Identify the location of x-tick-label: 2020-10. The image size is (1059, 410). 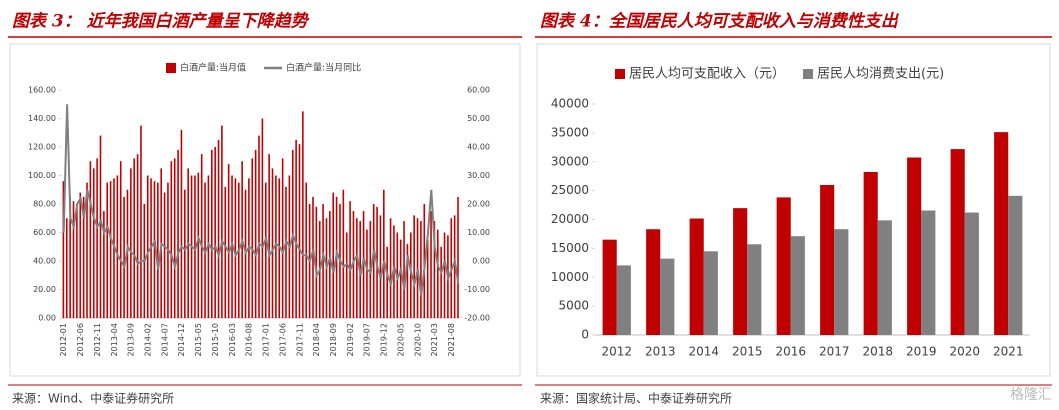
(417, 339).